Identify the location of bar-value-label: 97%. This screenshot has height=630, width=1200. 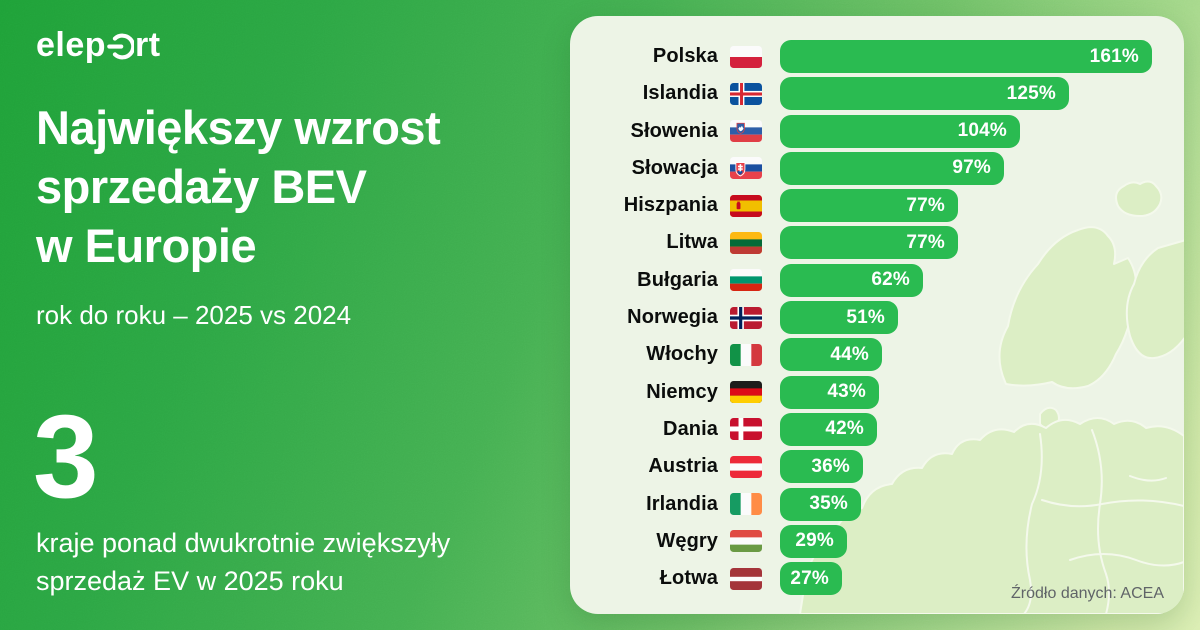
(971, 168).